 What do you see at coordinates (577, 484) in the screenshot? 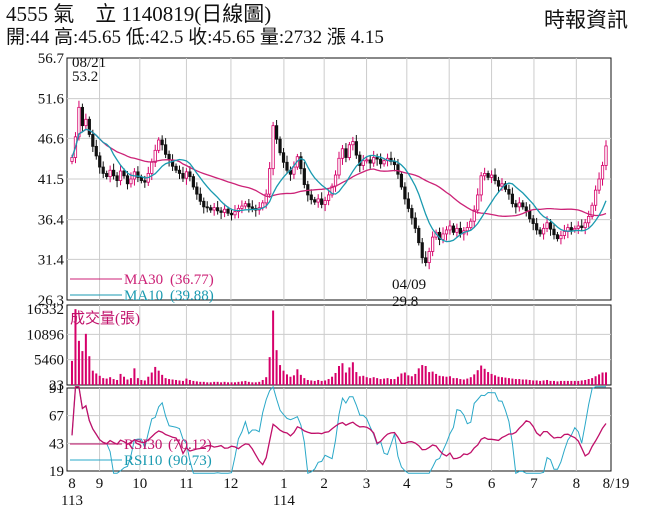
I see `x-tick-label: 8` at bounding box center [577, 484].